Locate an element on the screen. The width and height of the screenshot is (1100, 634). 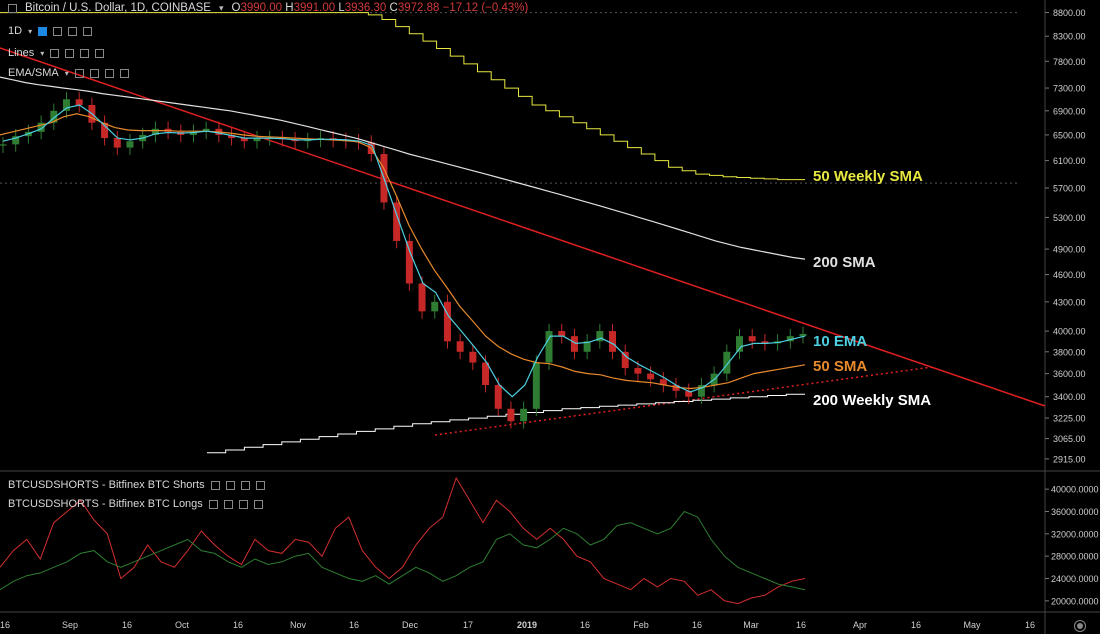
indicator-row-lines: Lines ▾ is located at coordinates (56, 53).